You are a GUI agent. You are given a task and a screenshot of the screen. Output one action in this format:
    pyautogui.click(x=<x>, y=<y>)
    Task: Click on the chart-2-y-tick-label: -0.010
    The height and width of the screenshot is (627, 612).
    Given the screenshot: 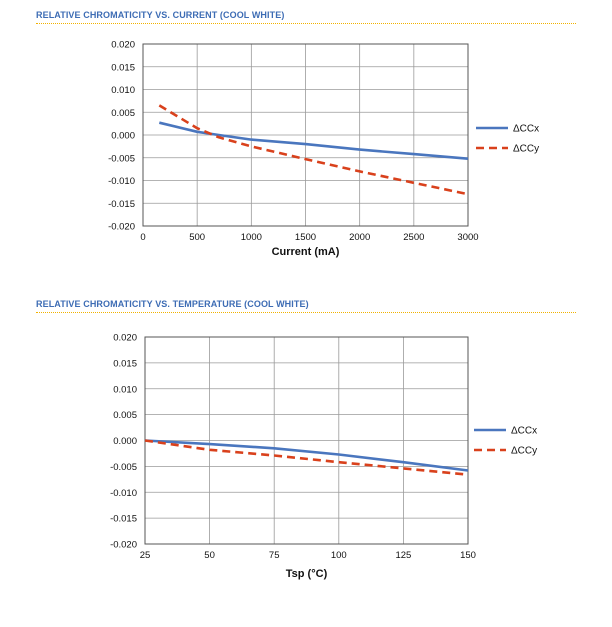 What is the action you would take?
    pyautogui.click(x=123, y=493)
    